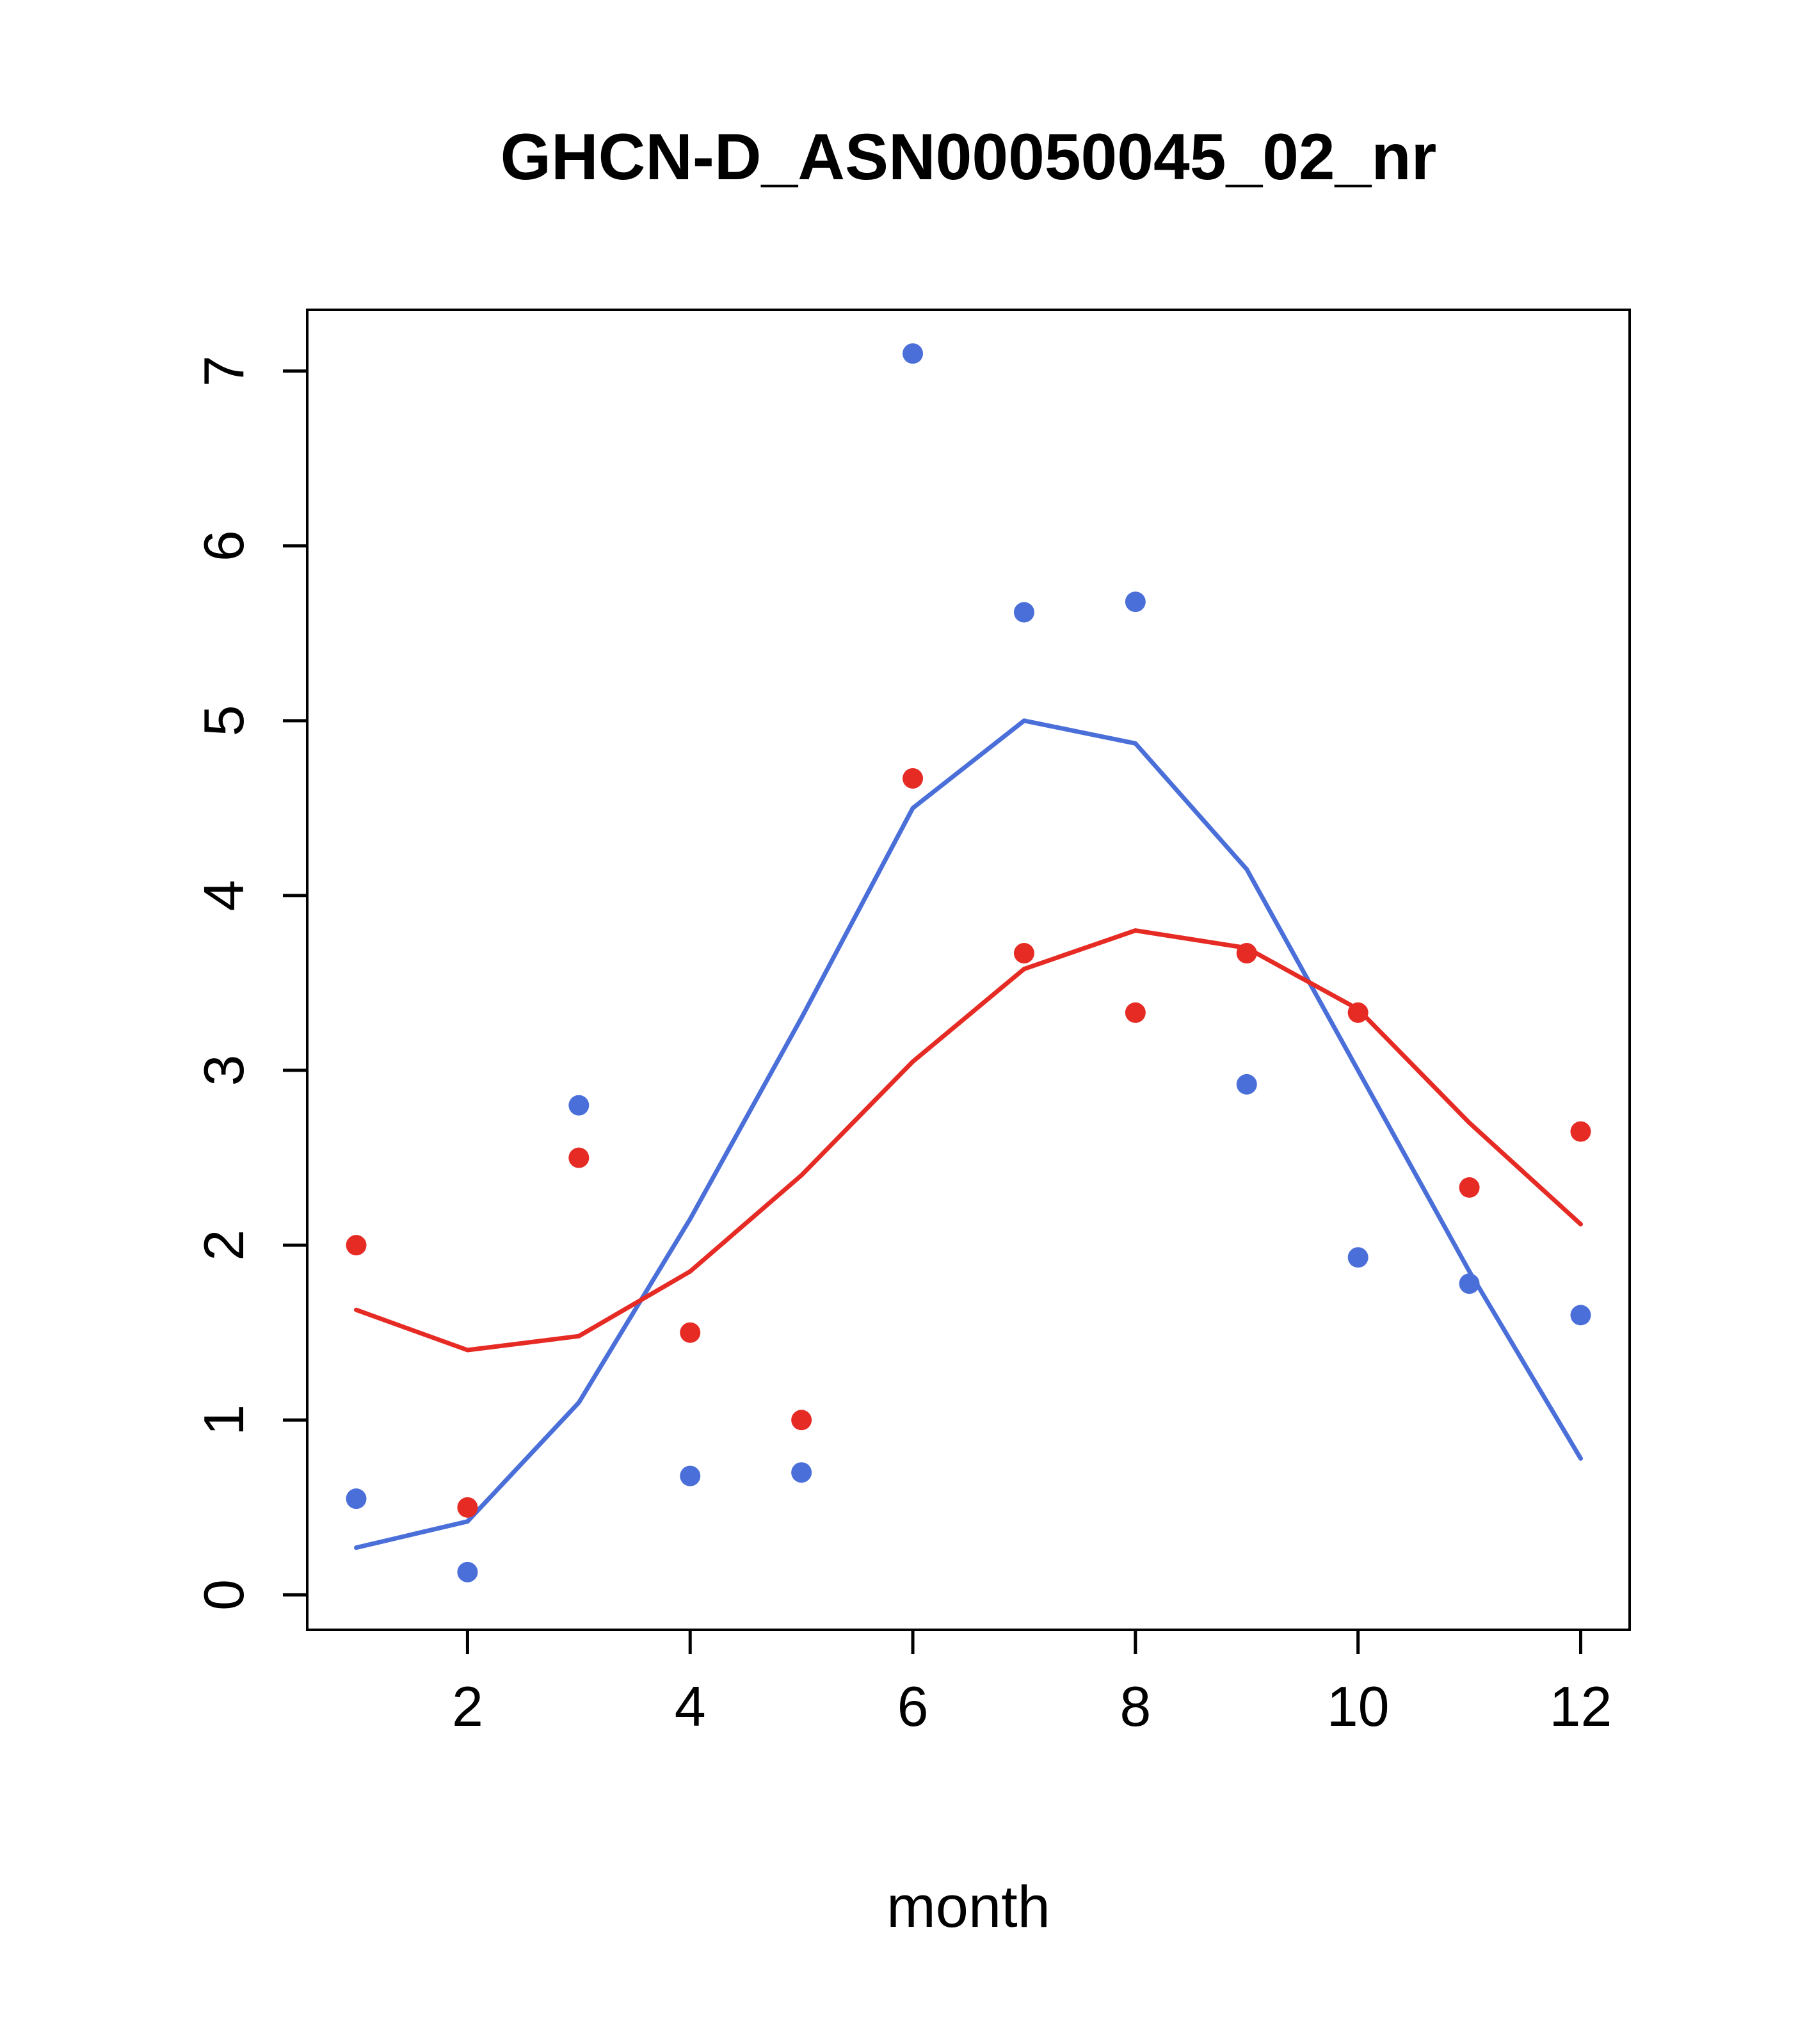 The height and width of the screenshot is (2044, 1814). Describe the element at coordinates (1135, 1706) in the screenshot. I see `x-tick-label: 8` at that location.